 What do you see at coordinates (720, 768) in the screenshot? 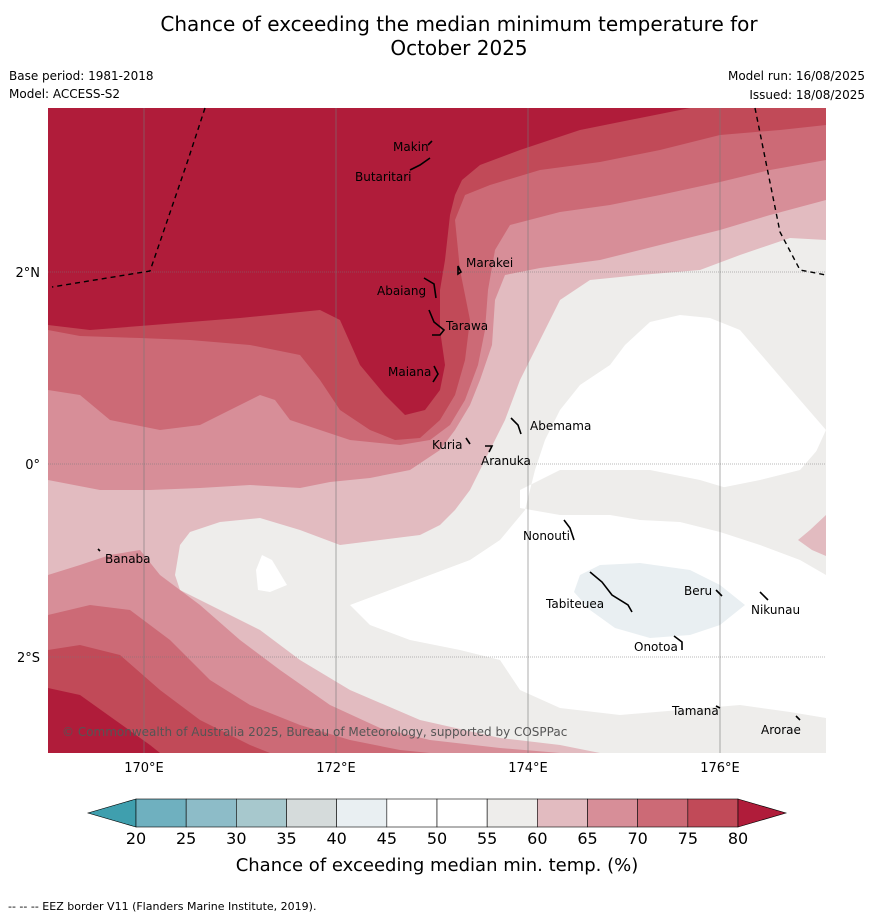
I see `lon-label-176e: 176°E` at bounding box center [720, 768].